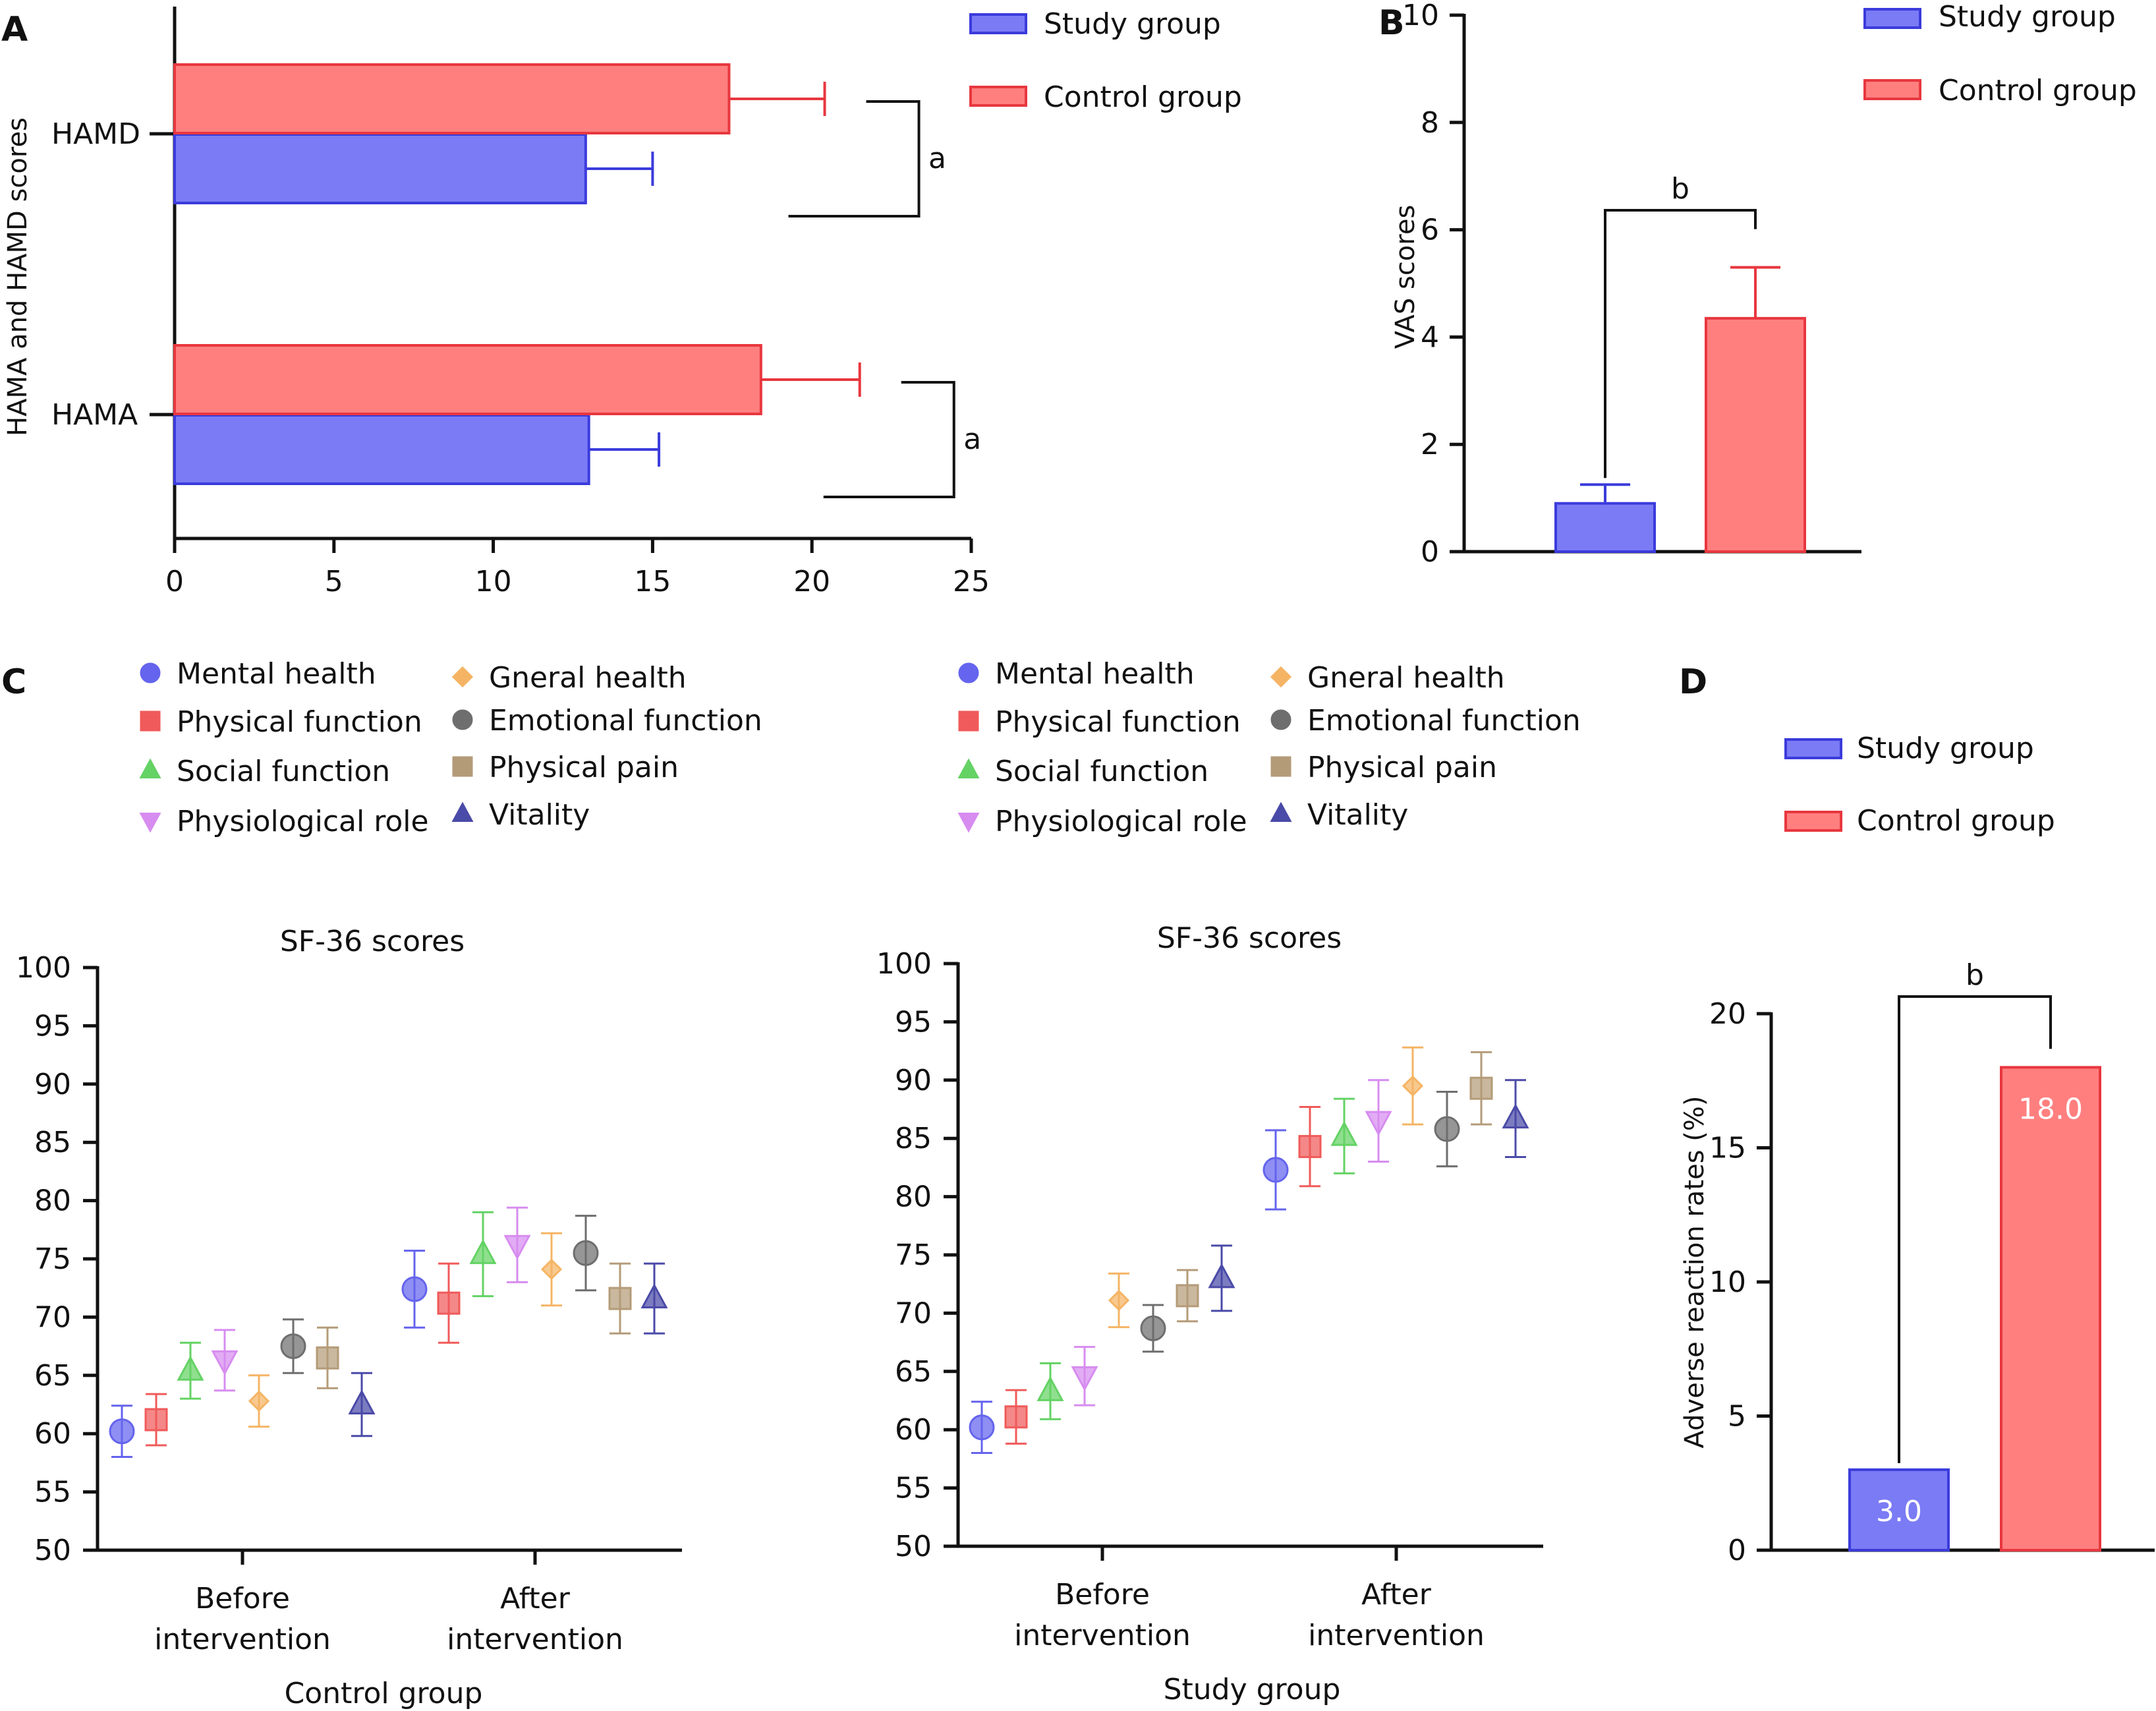  I want to click on x-tick-label: 20, so click(811, 581).